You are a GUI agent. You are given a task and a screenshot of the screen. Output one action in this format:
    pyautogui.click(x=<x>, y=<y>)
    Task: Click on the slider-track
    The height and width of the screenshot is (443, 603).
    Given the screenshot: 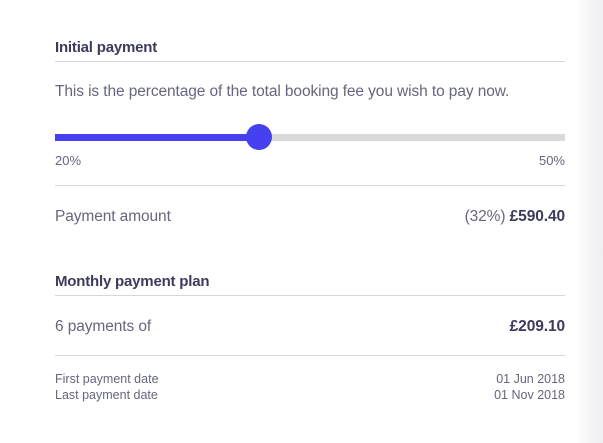 What is the action you would take?
    pyautogui.click(x=310, y=137)
    